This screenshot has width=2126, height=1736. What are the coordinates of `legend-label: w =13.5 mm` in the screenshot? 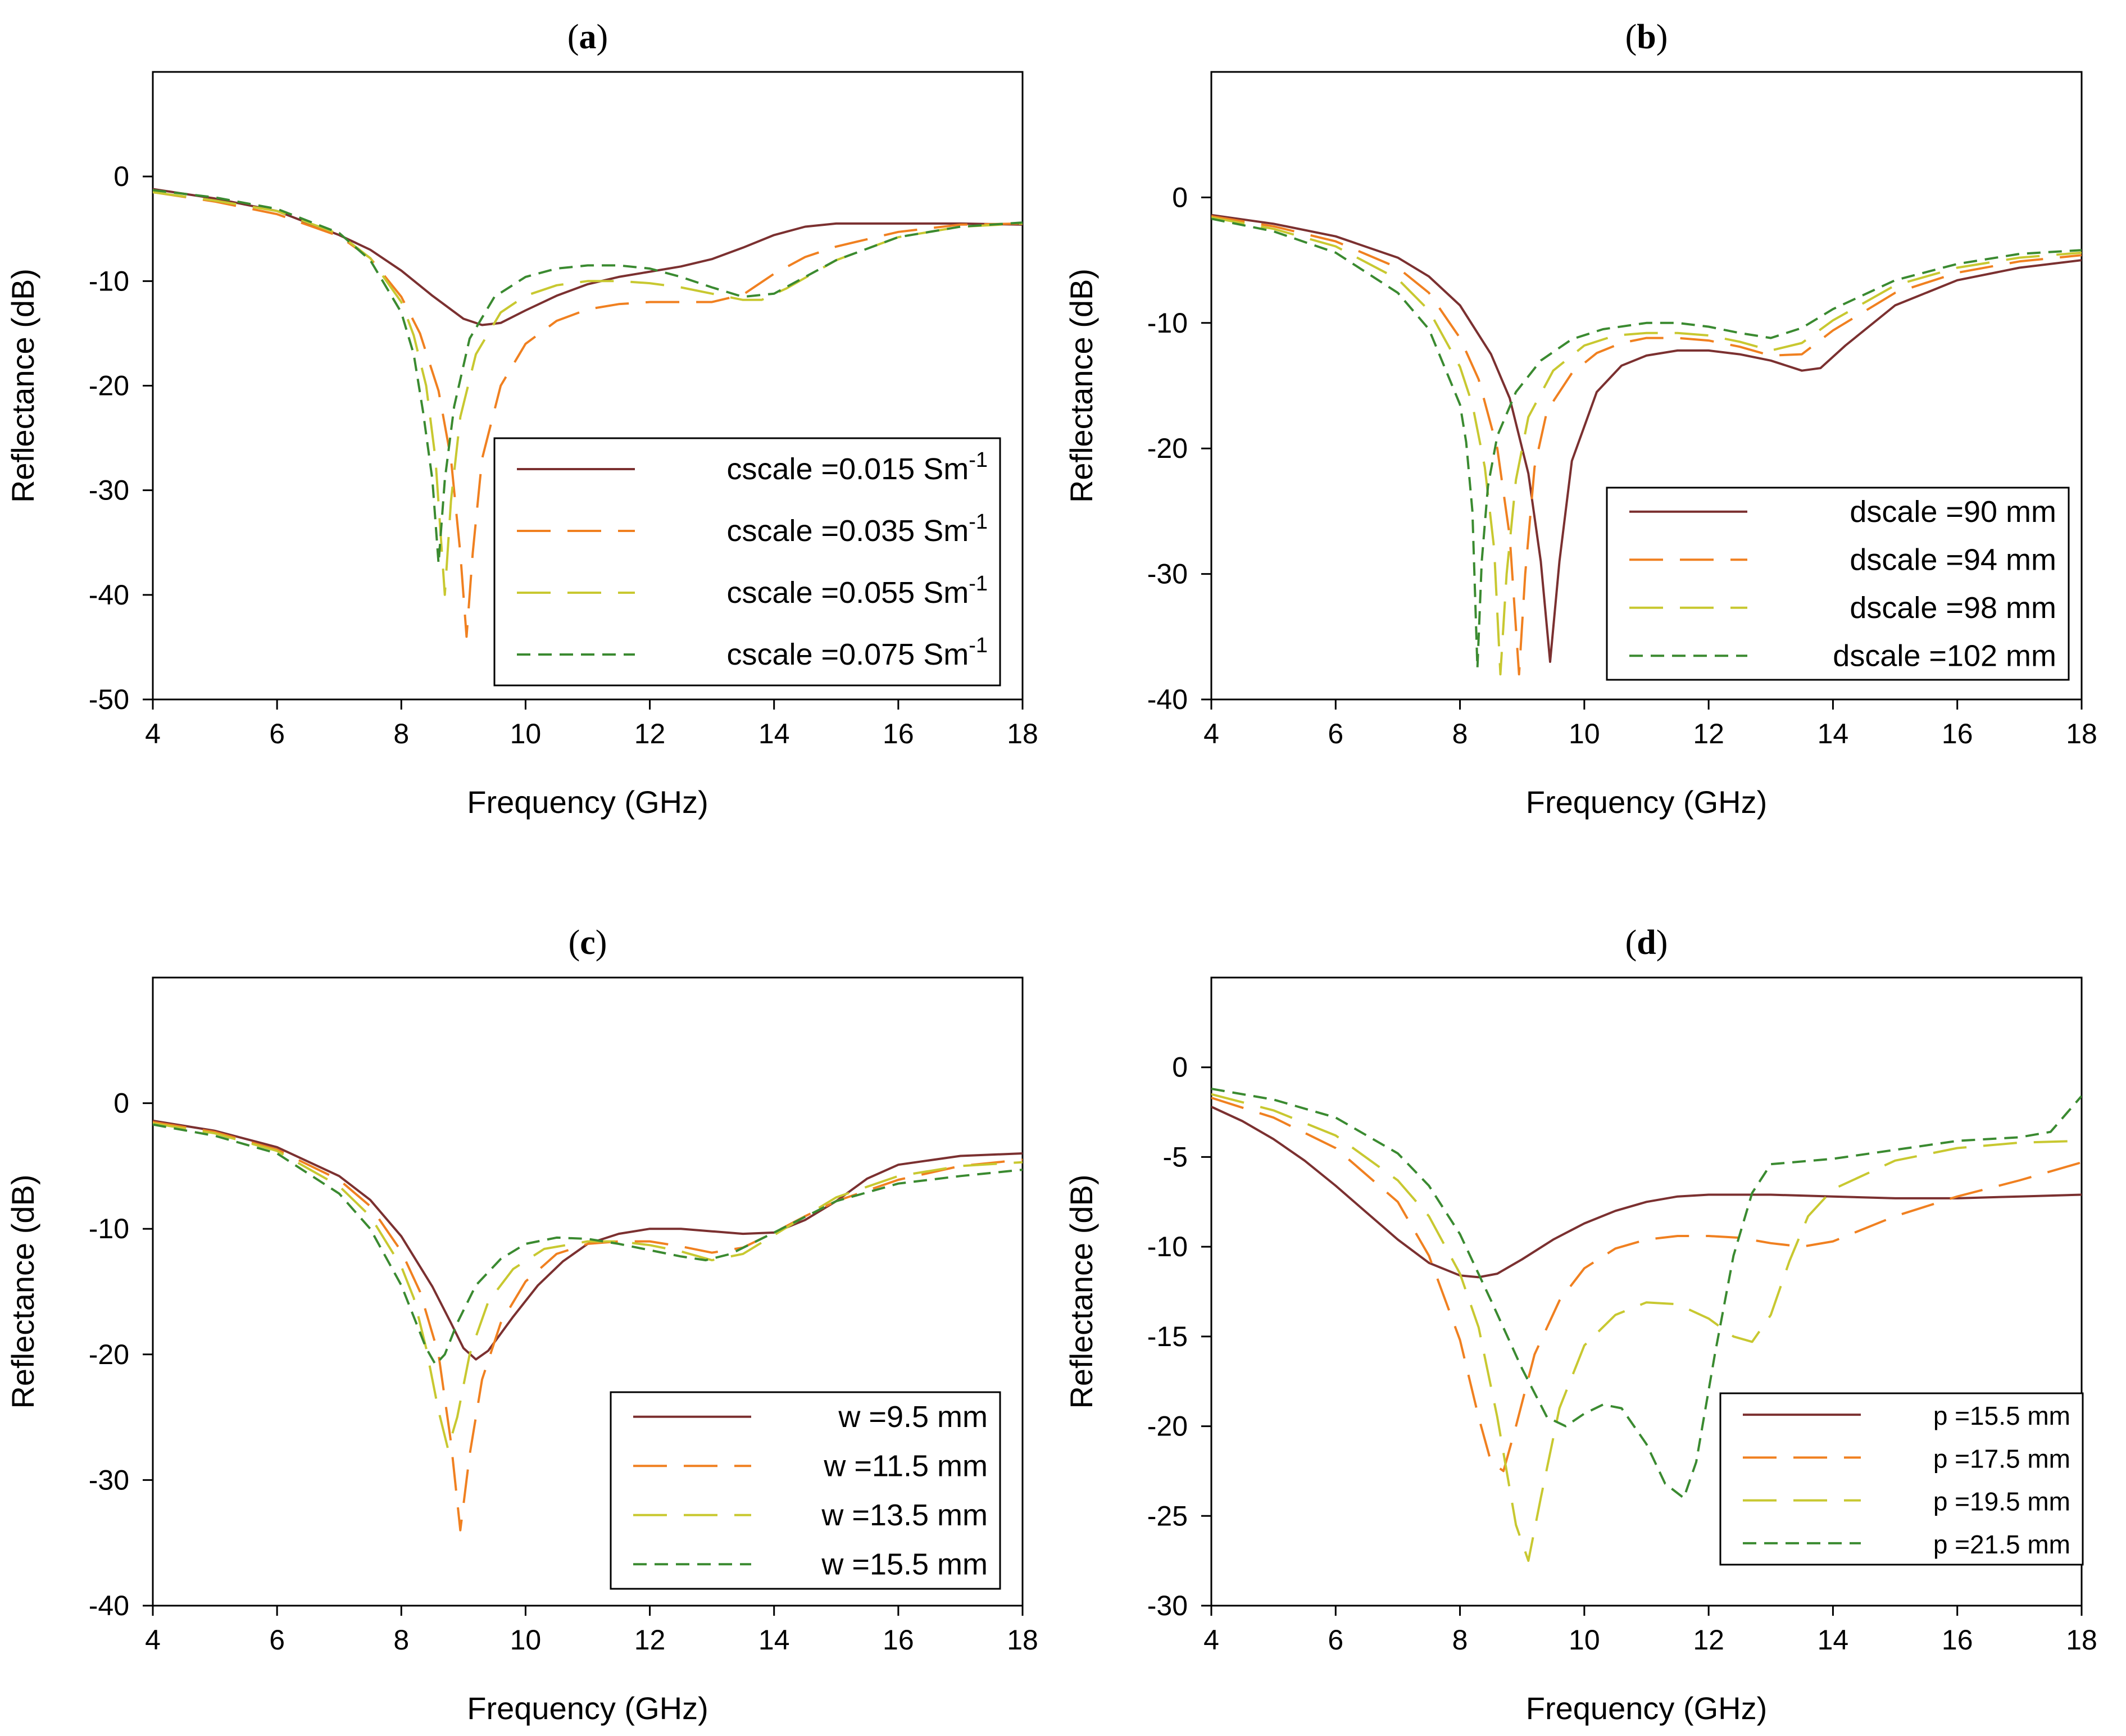 It's located at (904, 1515).